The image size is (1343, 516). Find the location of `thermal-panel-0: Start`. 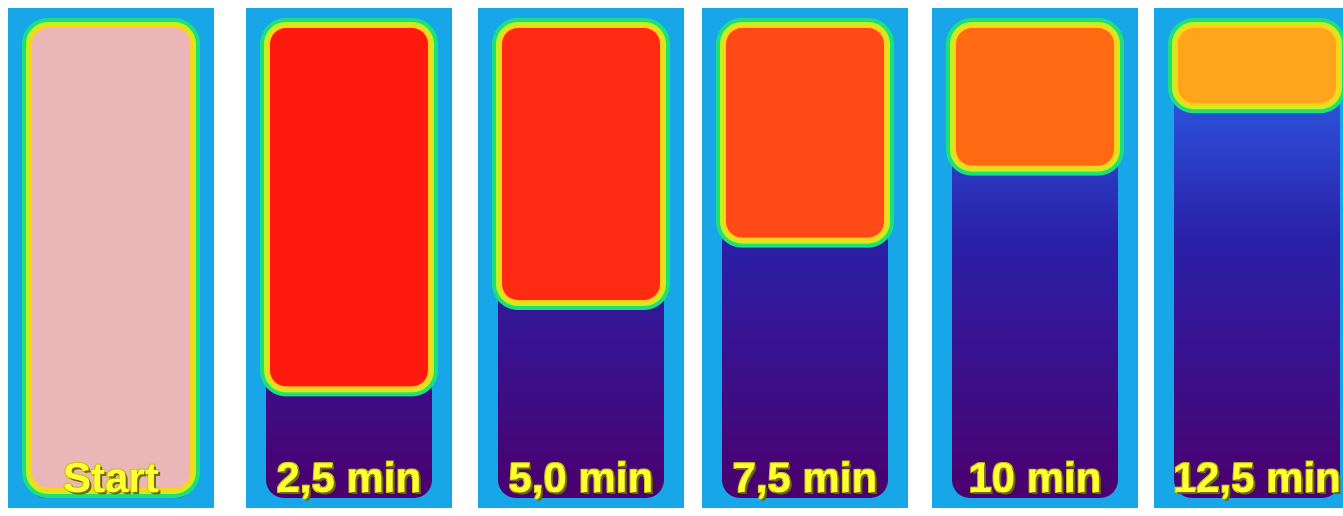

thermal-panel-0: Start is located at coordinates (111, 258).